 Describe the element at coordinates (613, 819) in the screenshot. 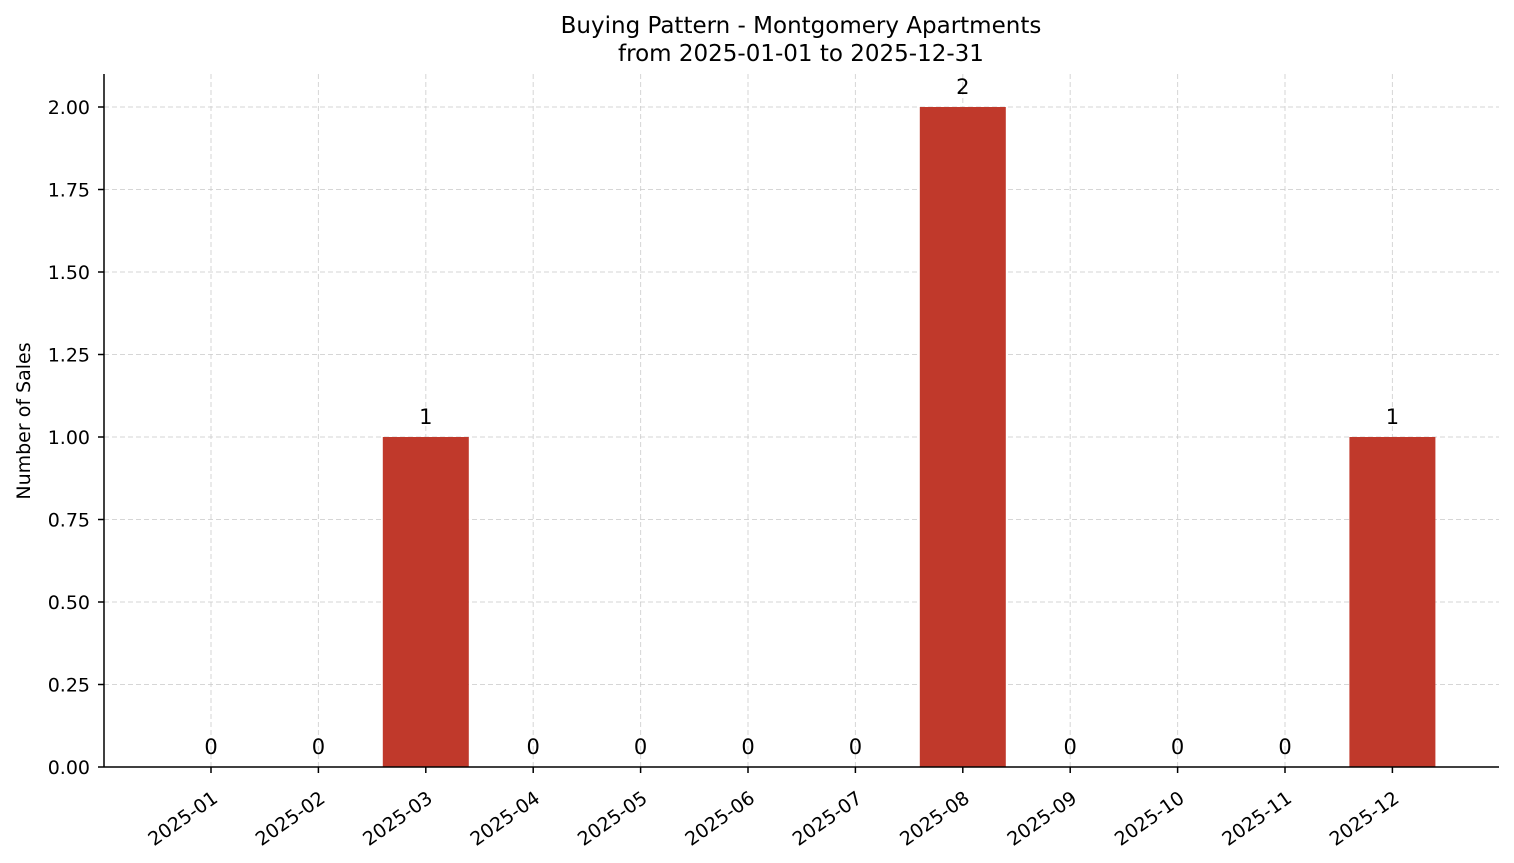

I see `x-tick-label: 2025-05` at that location.